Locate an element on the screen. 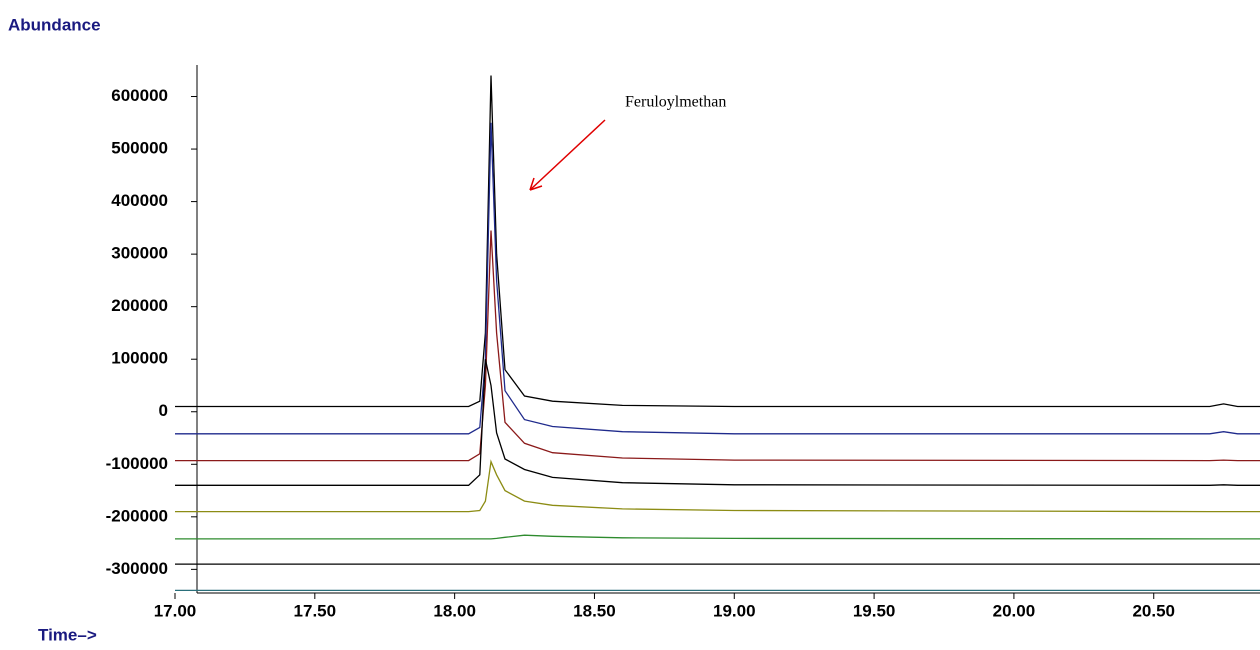 Image resolution: width=1260 pixels, height=650 pixels. y-axis-label: Abundance is located at coordinates (54, 24).